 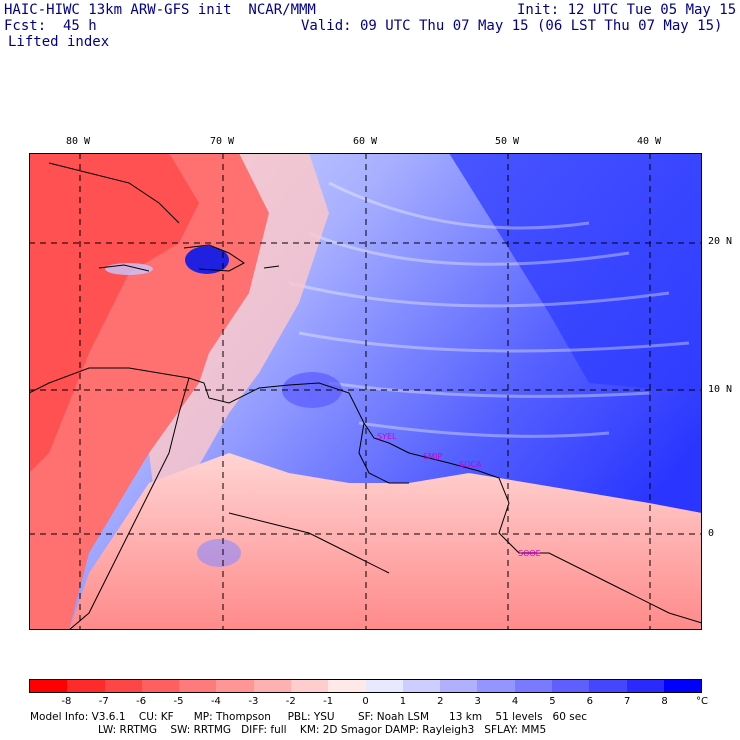 What do you see at coordinates (219, 553) in the screenshot?
I see `amazon-blue-patch` at bounding box center [219, 553].